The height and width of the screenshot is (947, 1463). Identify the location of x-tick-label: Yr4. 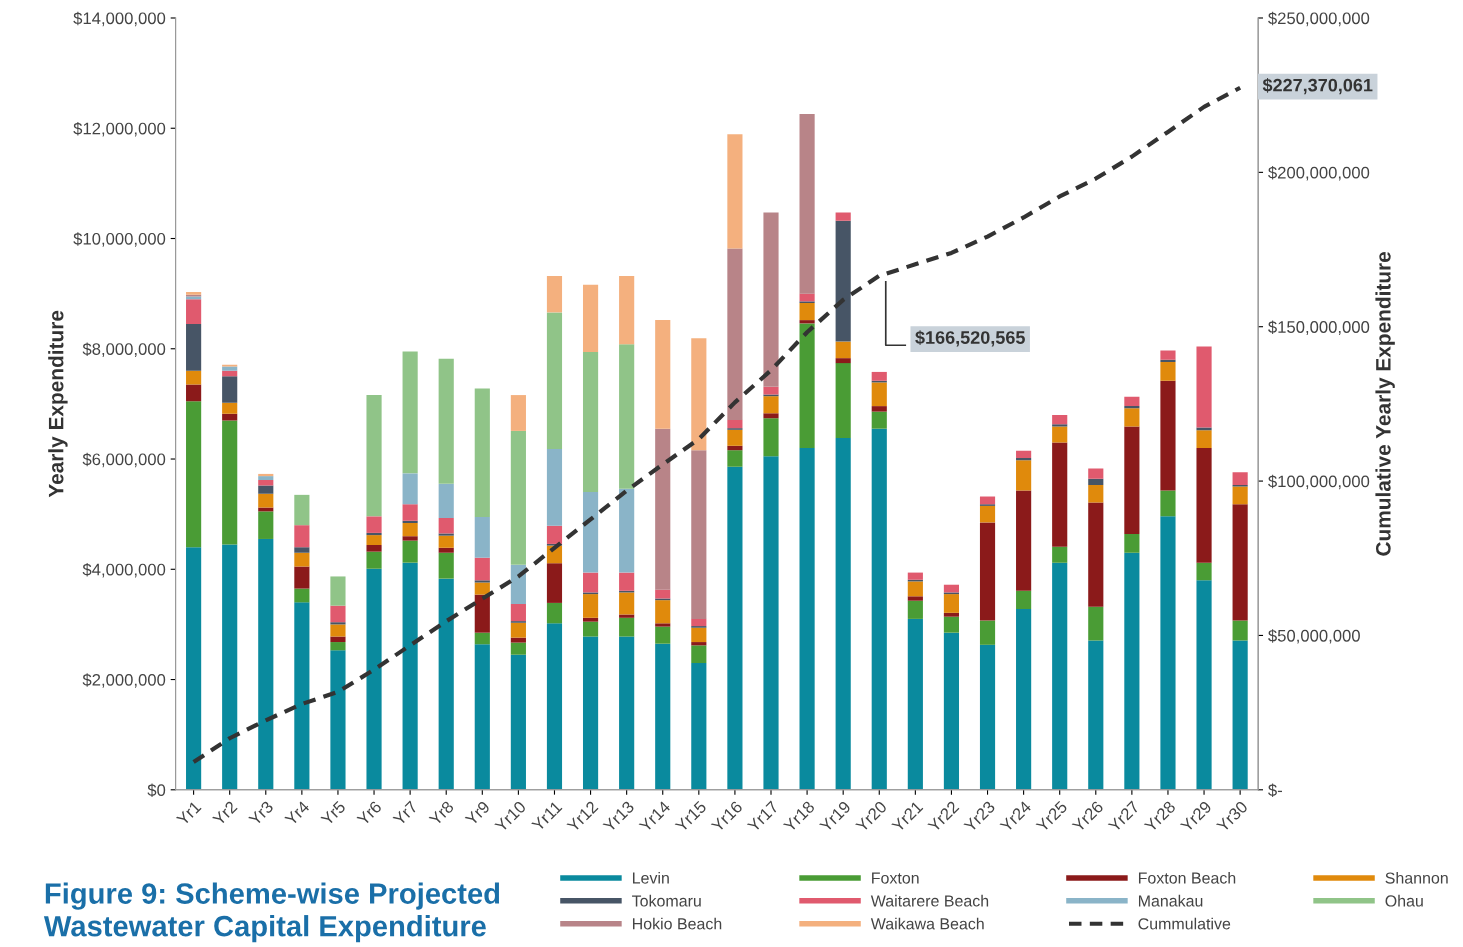
(297, 813).